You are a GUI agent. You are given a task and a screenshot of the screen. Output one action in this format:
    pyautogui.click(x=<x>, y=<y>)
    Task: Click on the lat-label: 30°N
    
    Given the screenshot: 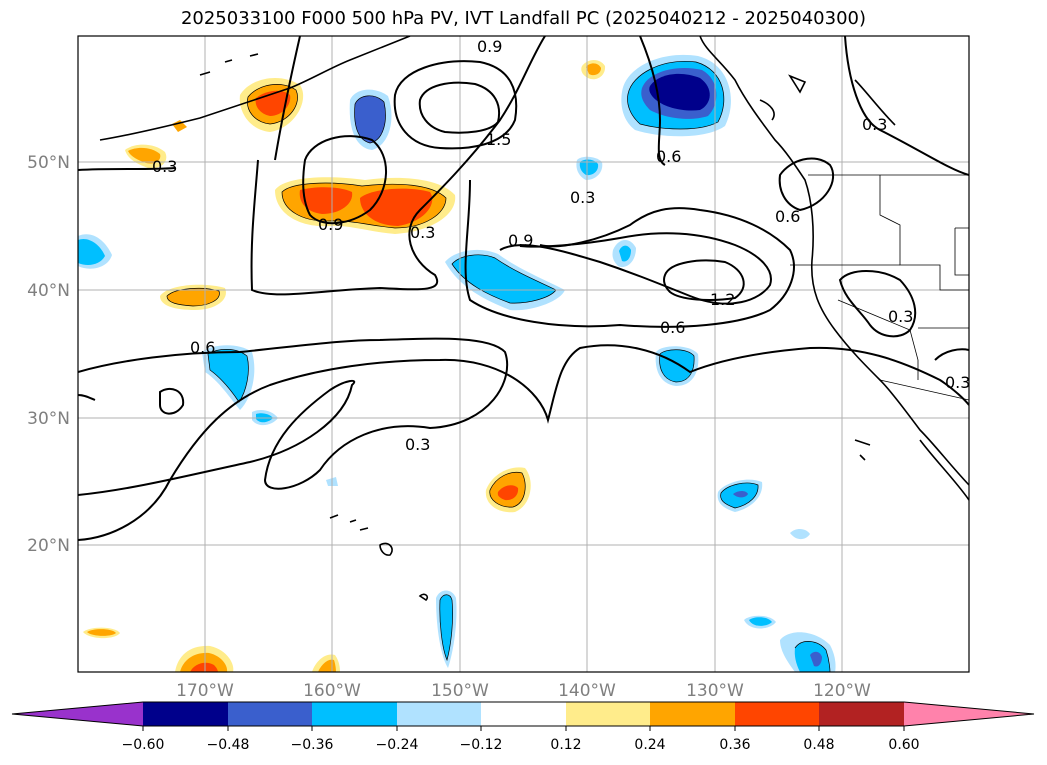 What is the action you would take?
    pyautogui.click(x=48, y=419)
    